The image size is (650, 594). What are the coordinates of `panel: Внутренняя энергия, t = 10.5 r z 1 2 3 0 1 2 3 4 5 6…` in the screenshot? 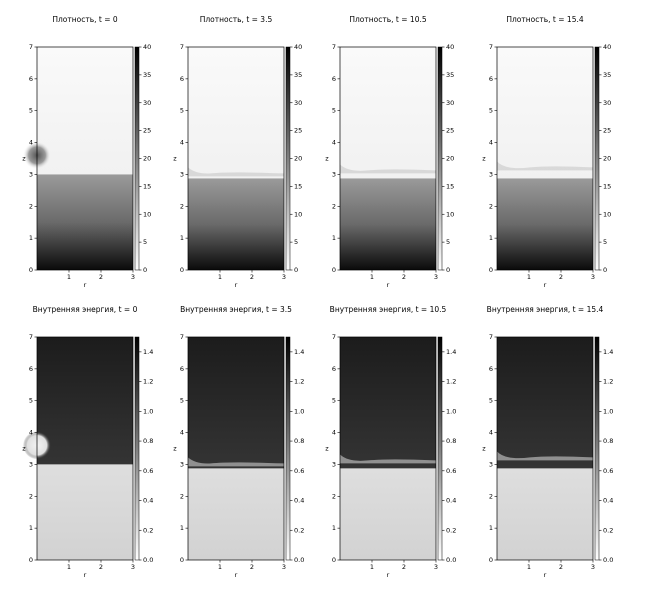 It's located at (390, 442).